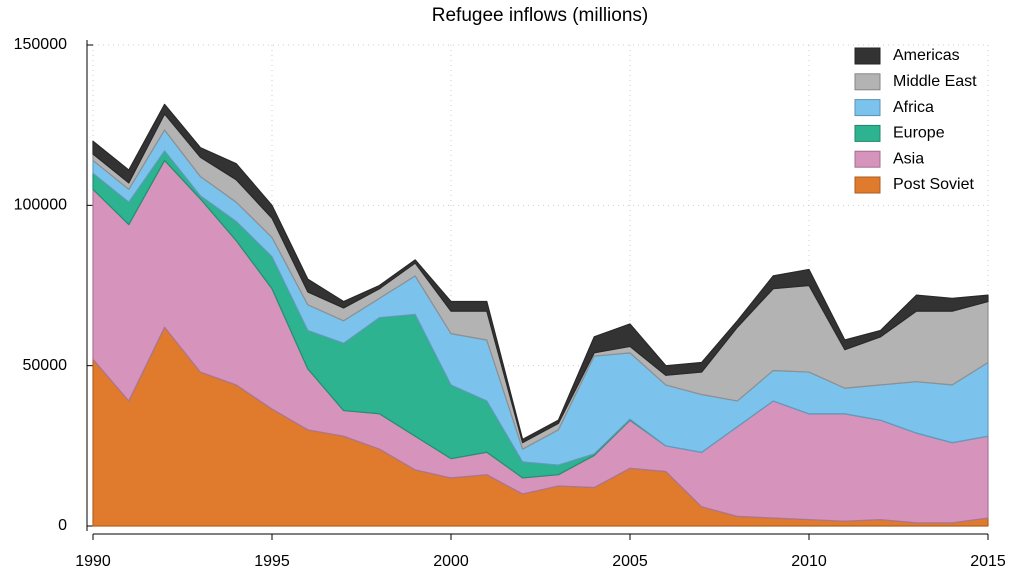 Image resolution: width=1013 pixels, height=577 pixels. I want to click on y-tick-label: 50000, so click(45, 365).